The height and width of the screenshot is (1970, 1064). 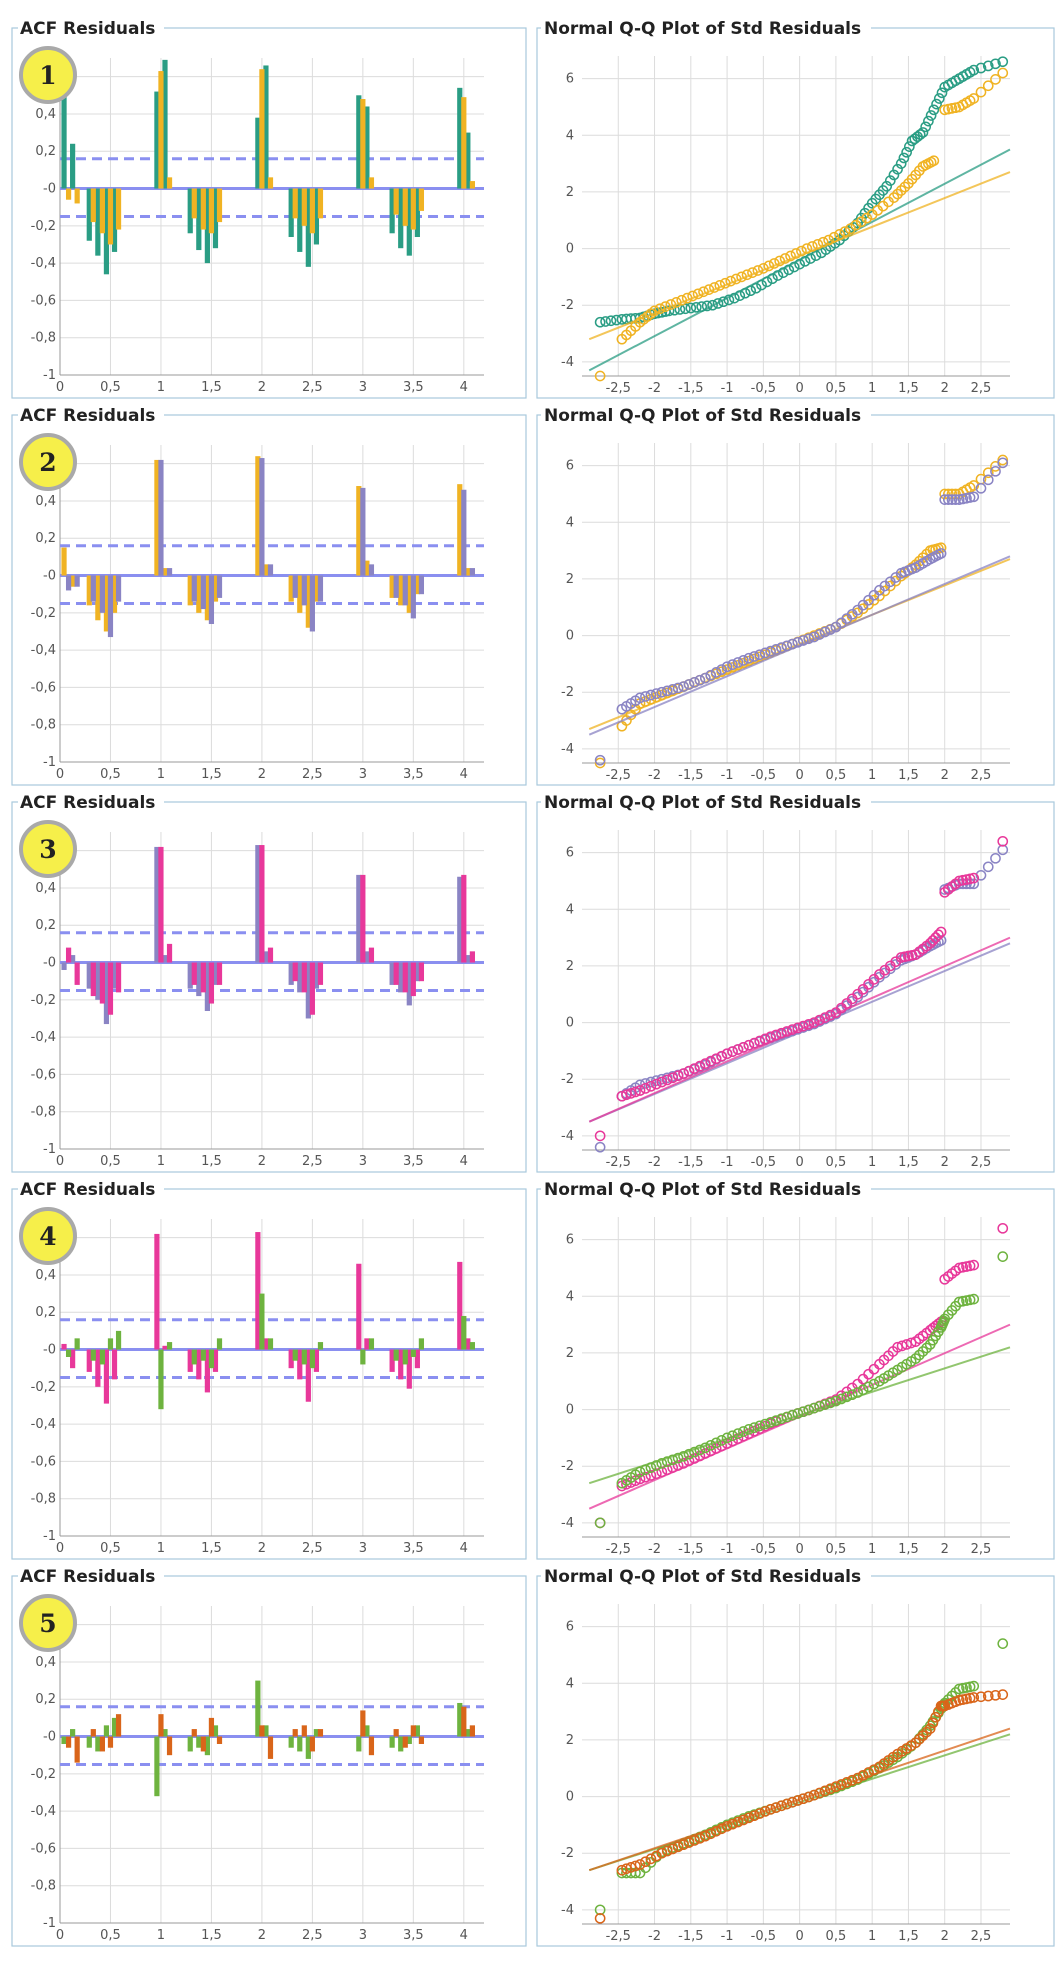 What do you see at coordinates (799, 994) in the screenshot?
I see `qq-series` at bounding box center [799, 994].